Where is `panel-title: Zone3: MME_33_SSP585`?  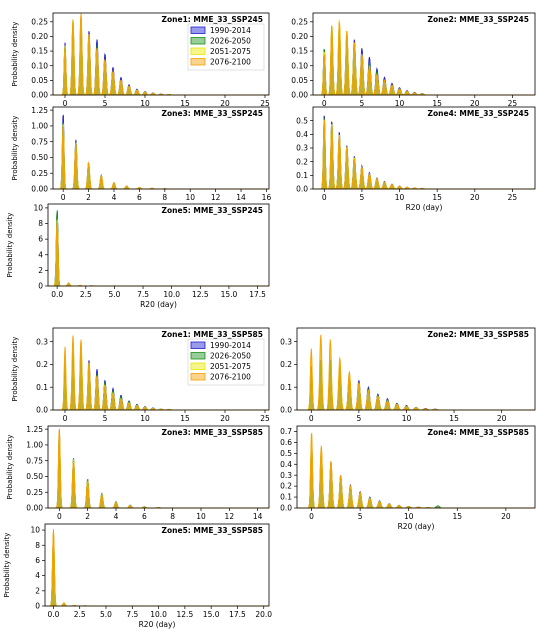 panel-title: Zone3: MME_33_SSP585 is located at coordinates (212, 432).